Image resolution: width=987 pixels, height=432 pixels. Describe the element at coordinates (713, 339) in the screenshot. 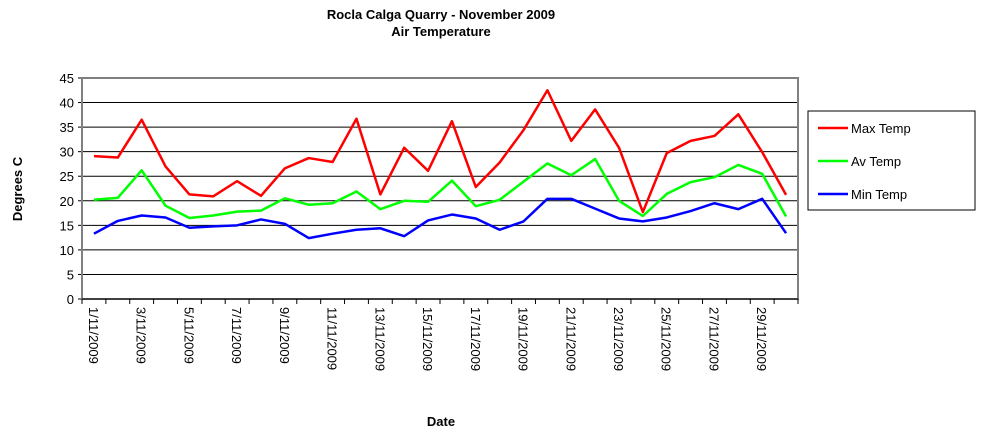

I see `x-tick-label: 27/11/2009` at that location.